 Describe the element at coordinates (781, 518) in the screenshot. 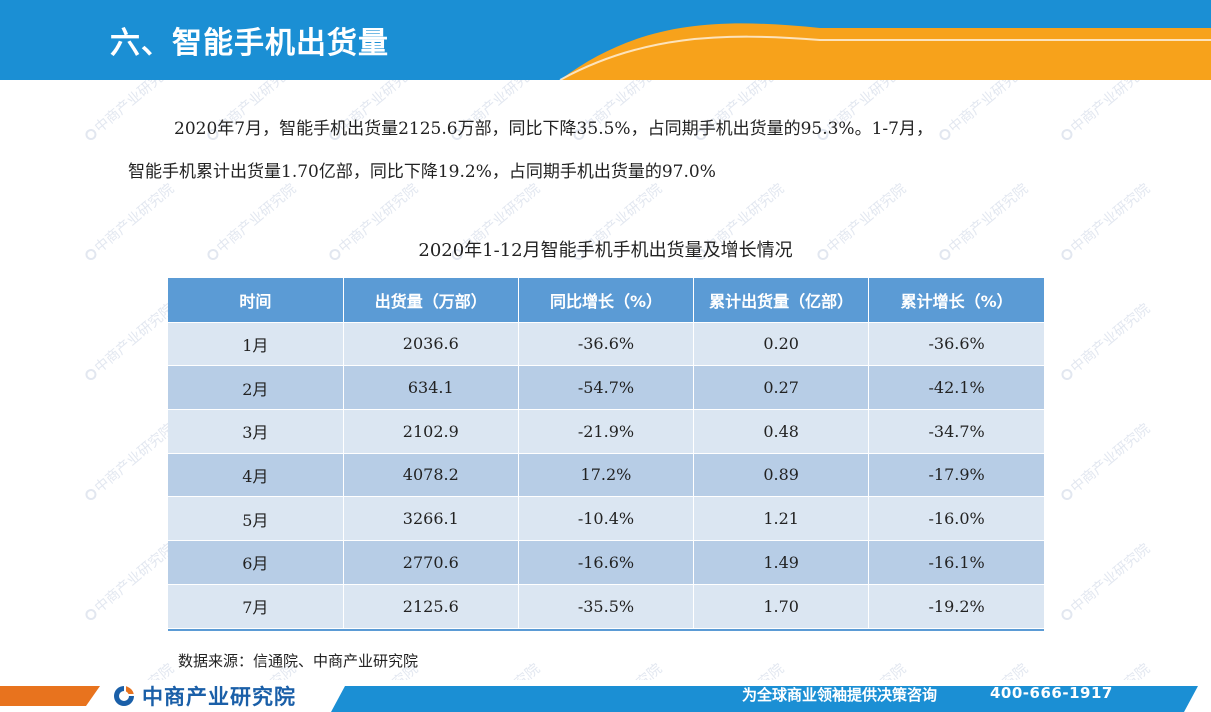

I see `table-cell: 1.21` at that location.